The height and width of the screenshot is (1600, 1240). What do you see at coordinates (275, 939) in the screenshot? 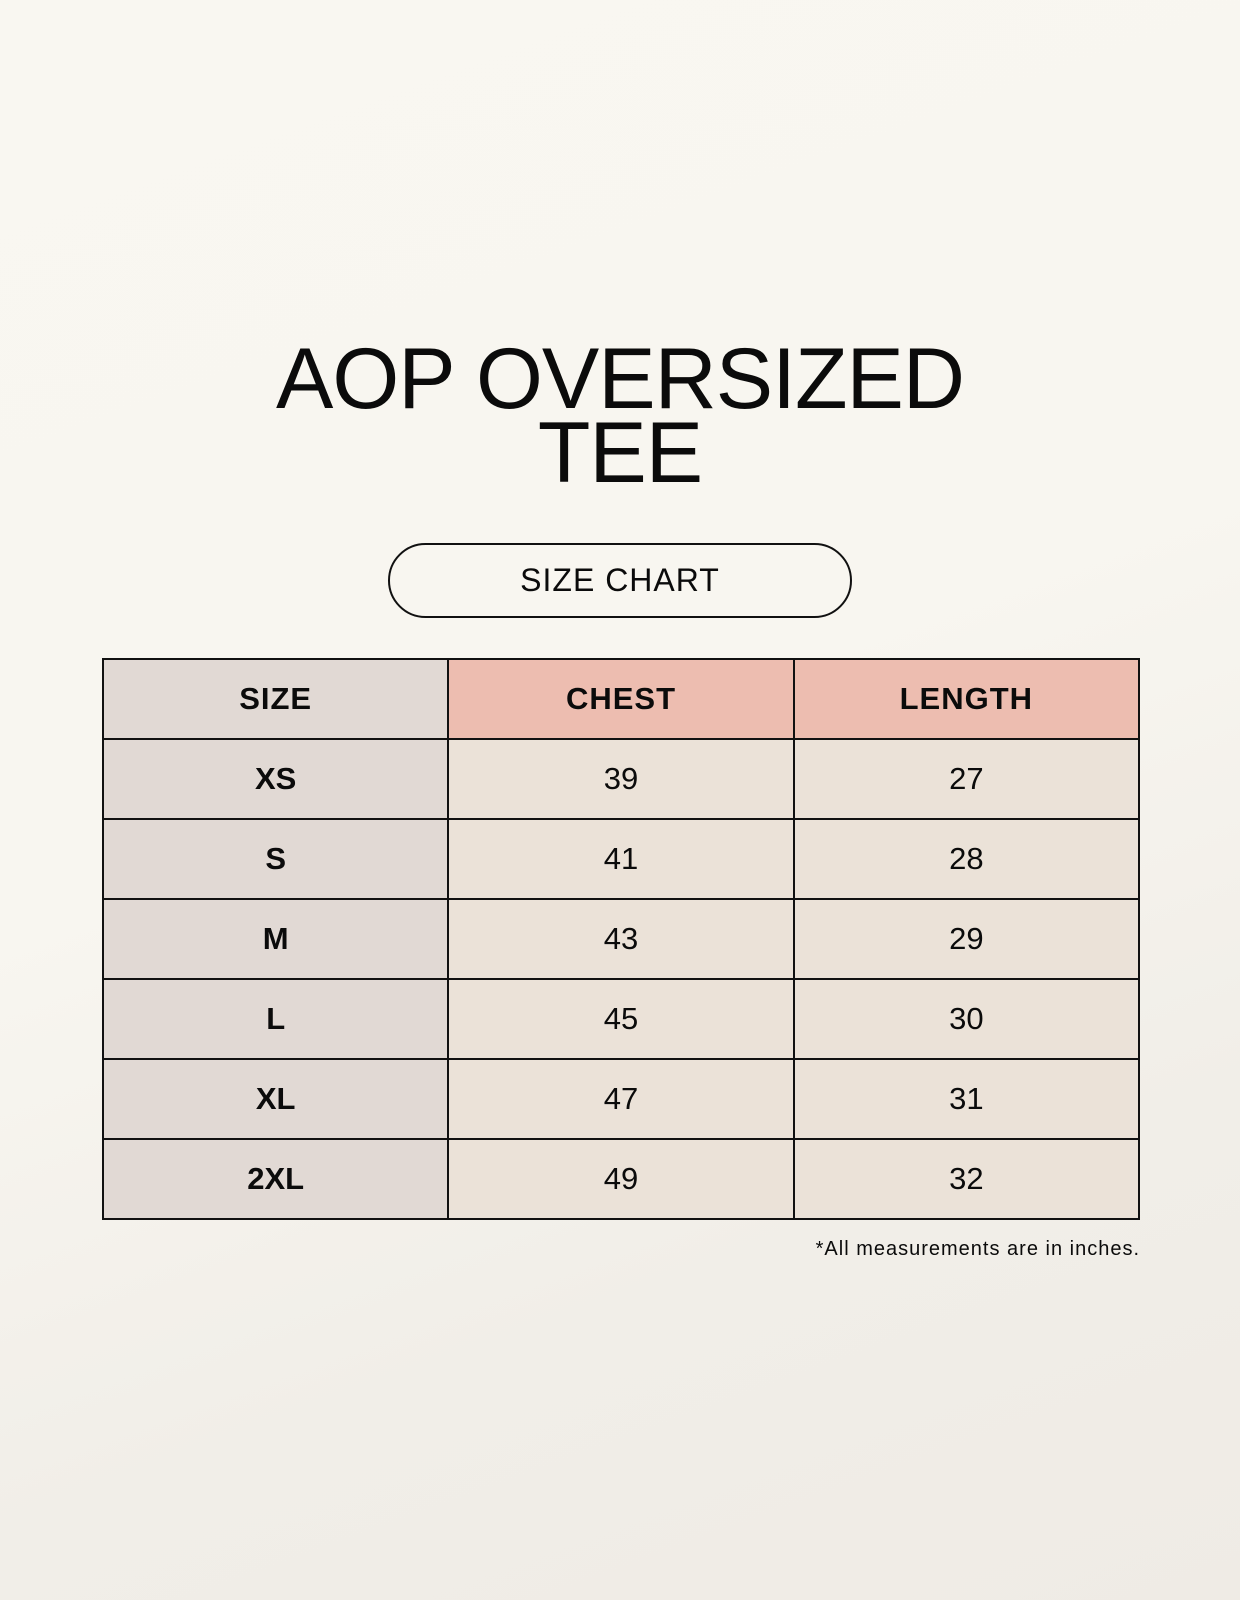
I see `size-cell: M` at bounding box center [275, 939].